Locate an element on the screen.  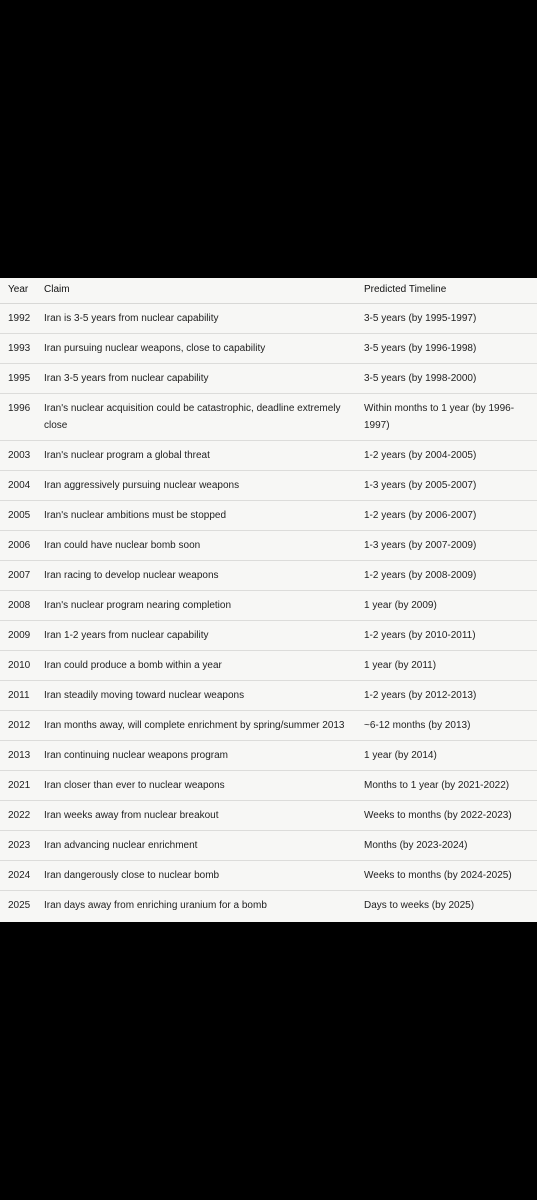
timeline-cell: 1-3 years (by 2007-2009) is located at coordinates (446, 545).